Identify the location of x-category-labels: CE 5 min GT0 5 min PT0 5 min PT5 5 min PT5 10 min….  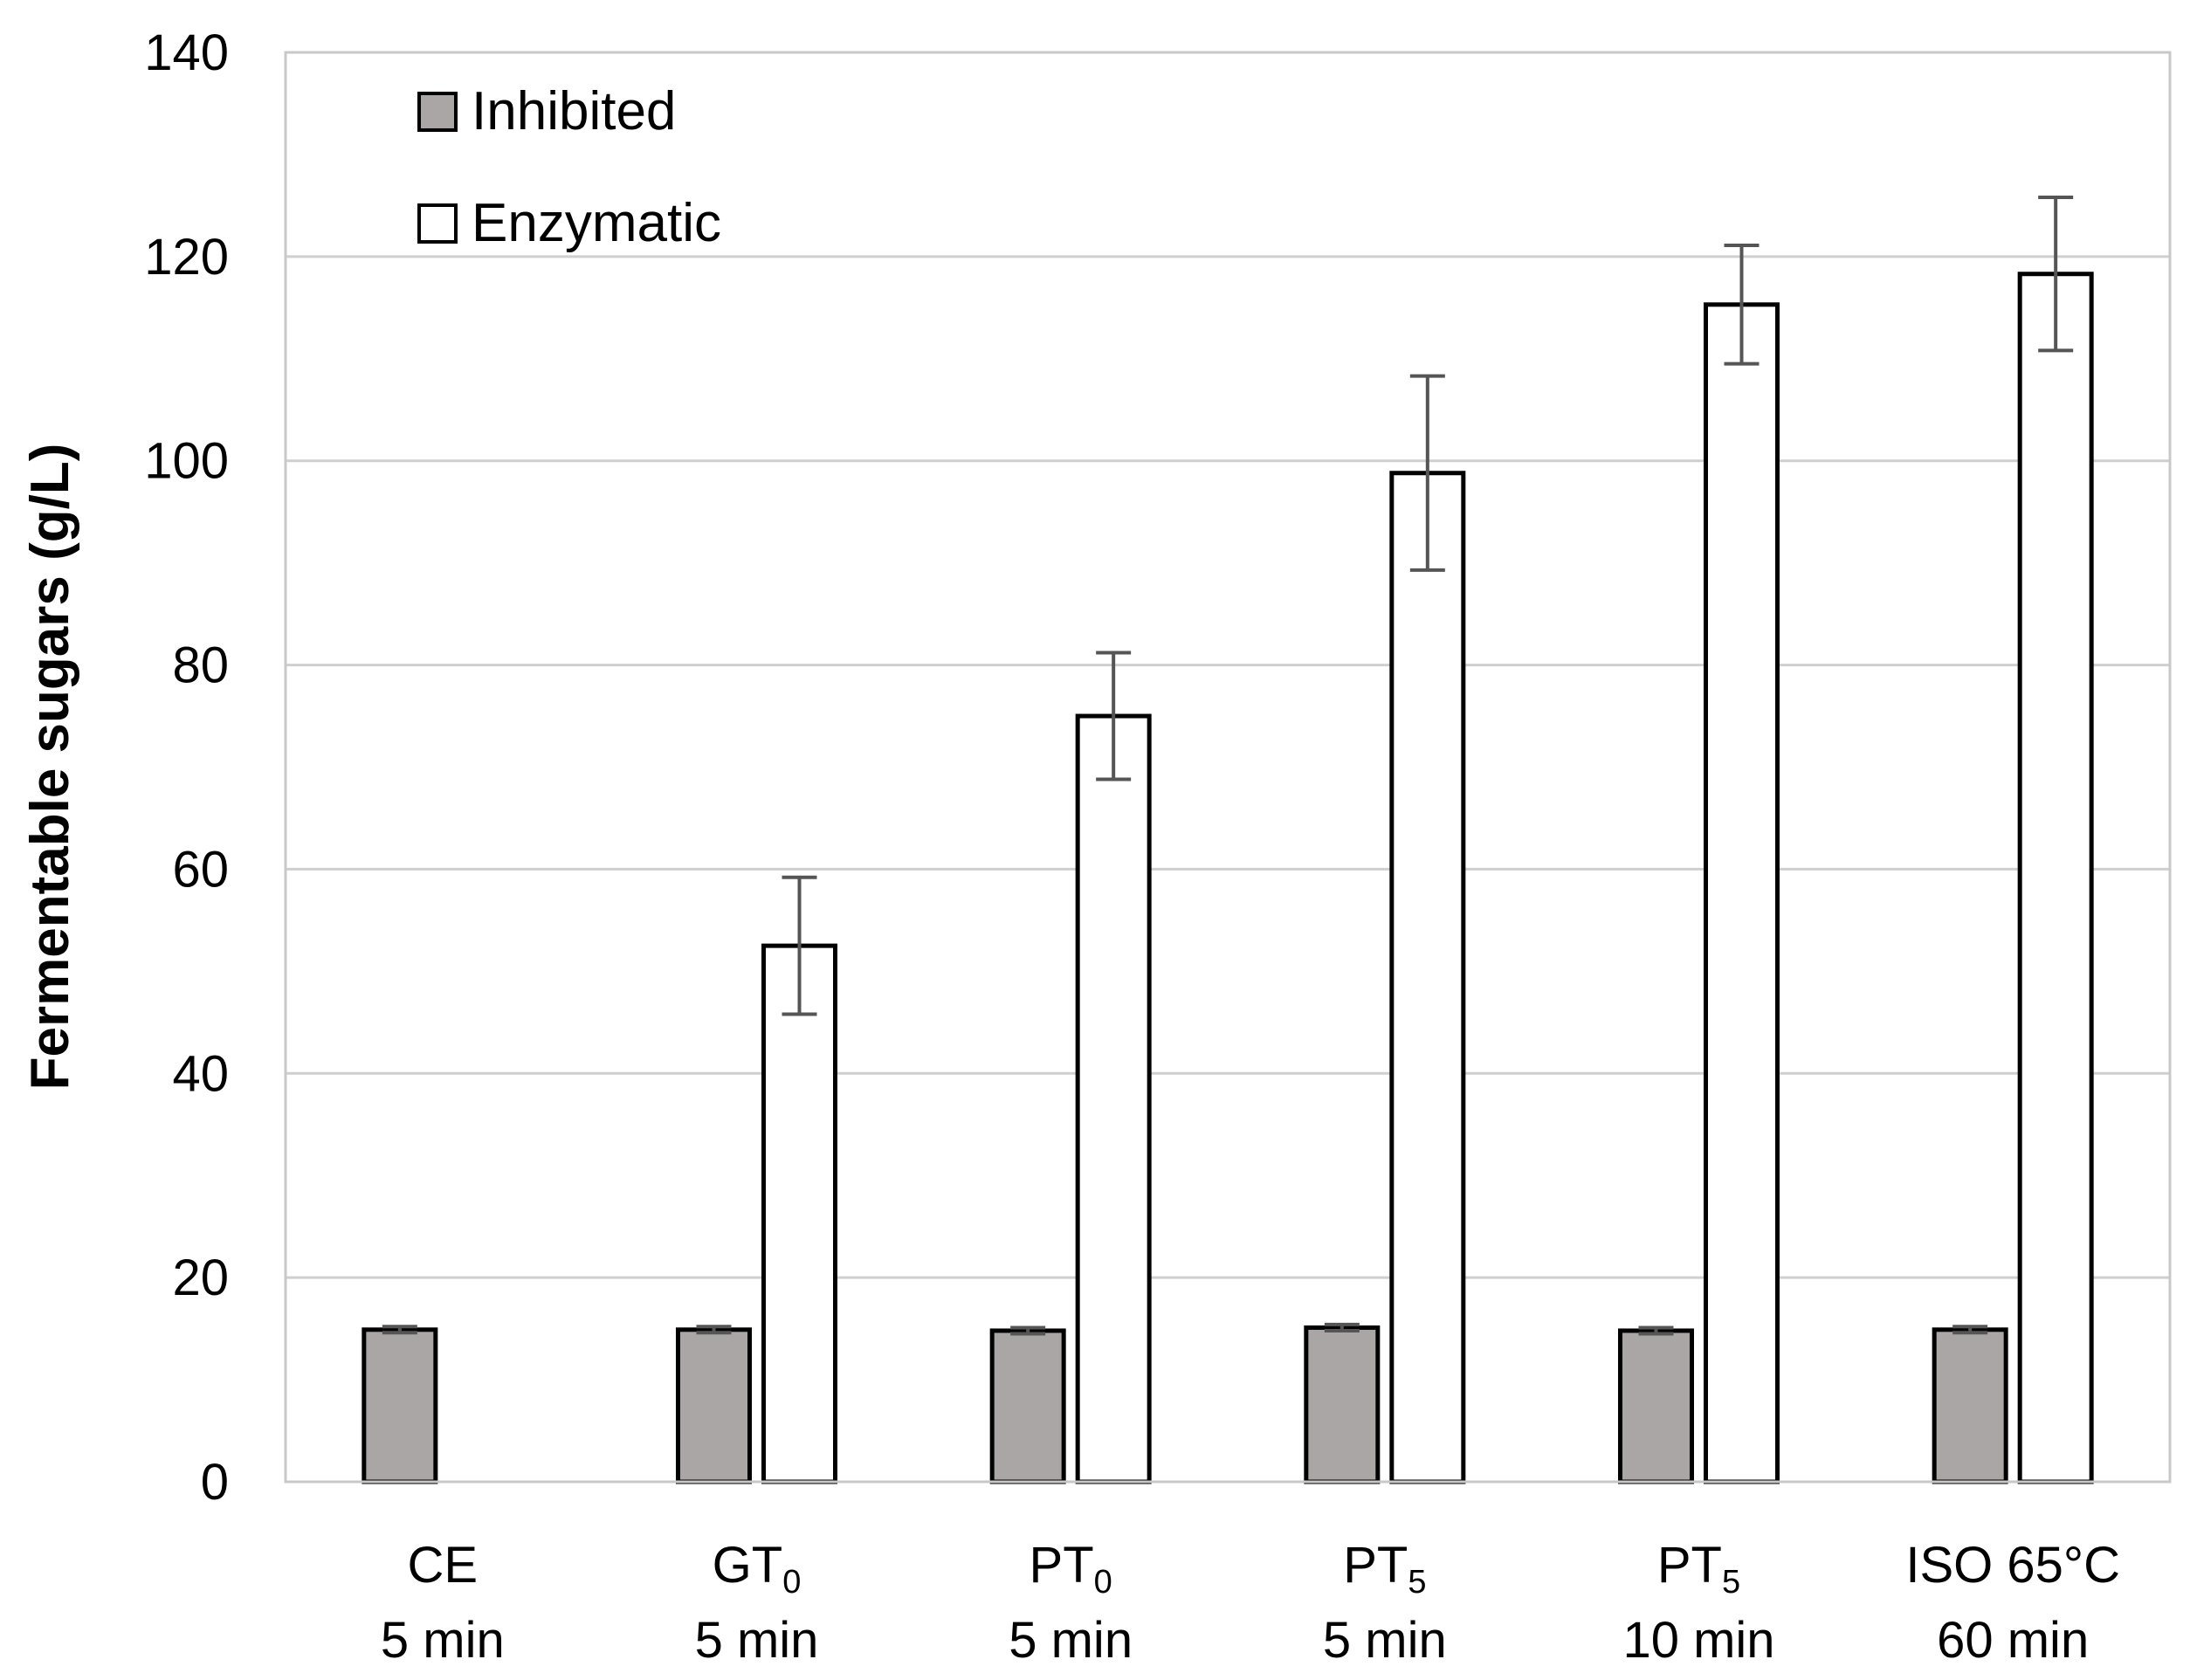
(1250, 1603).